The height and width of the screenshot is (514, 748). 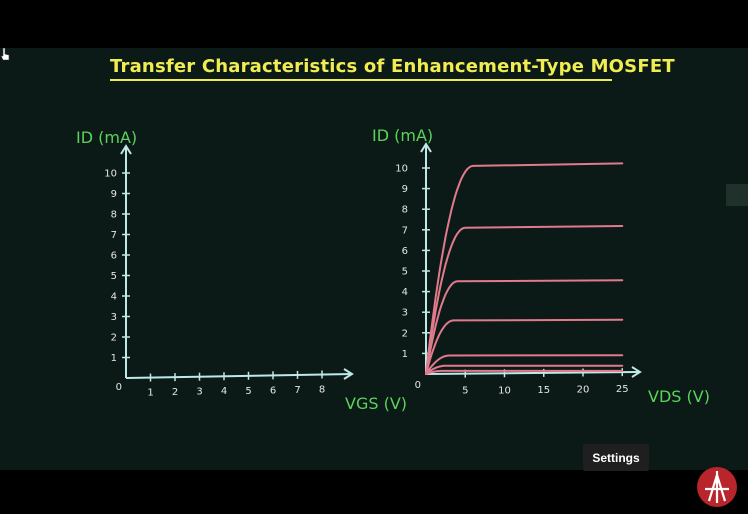 I want to click on y-tick-label-right-4: 4, so click(x=405, y=292).